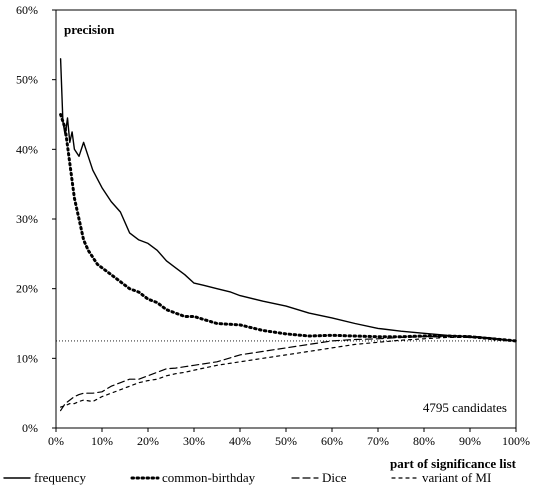 The width and height of the screenshot is (534, 489). Describe the element at coordinates (470, 441) in the screenshot. I see `x-tick-label: 90%` at that location.